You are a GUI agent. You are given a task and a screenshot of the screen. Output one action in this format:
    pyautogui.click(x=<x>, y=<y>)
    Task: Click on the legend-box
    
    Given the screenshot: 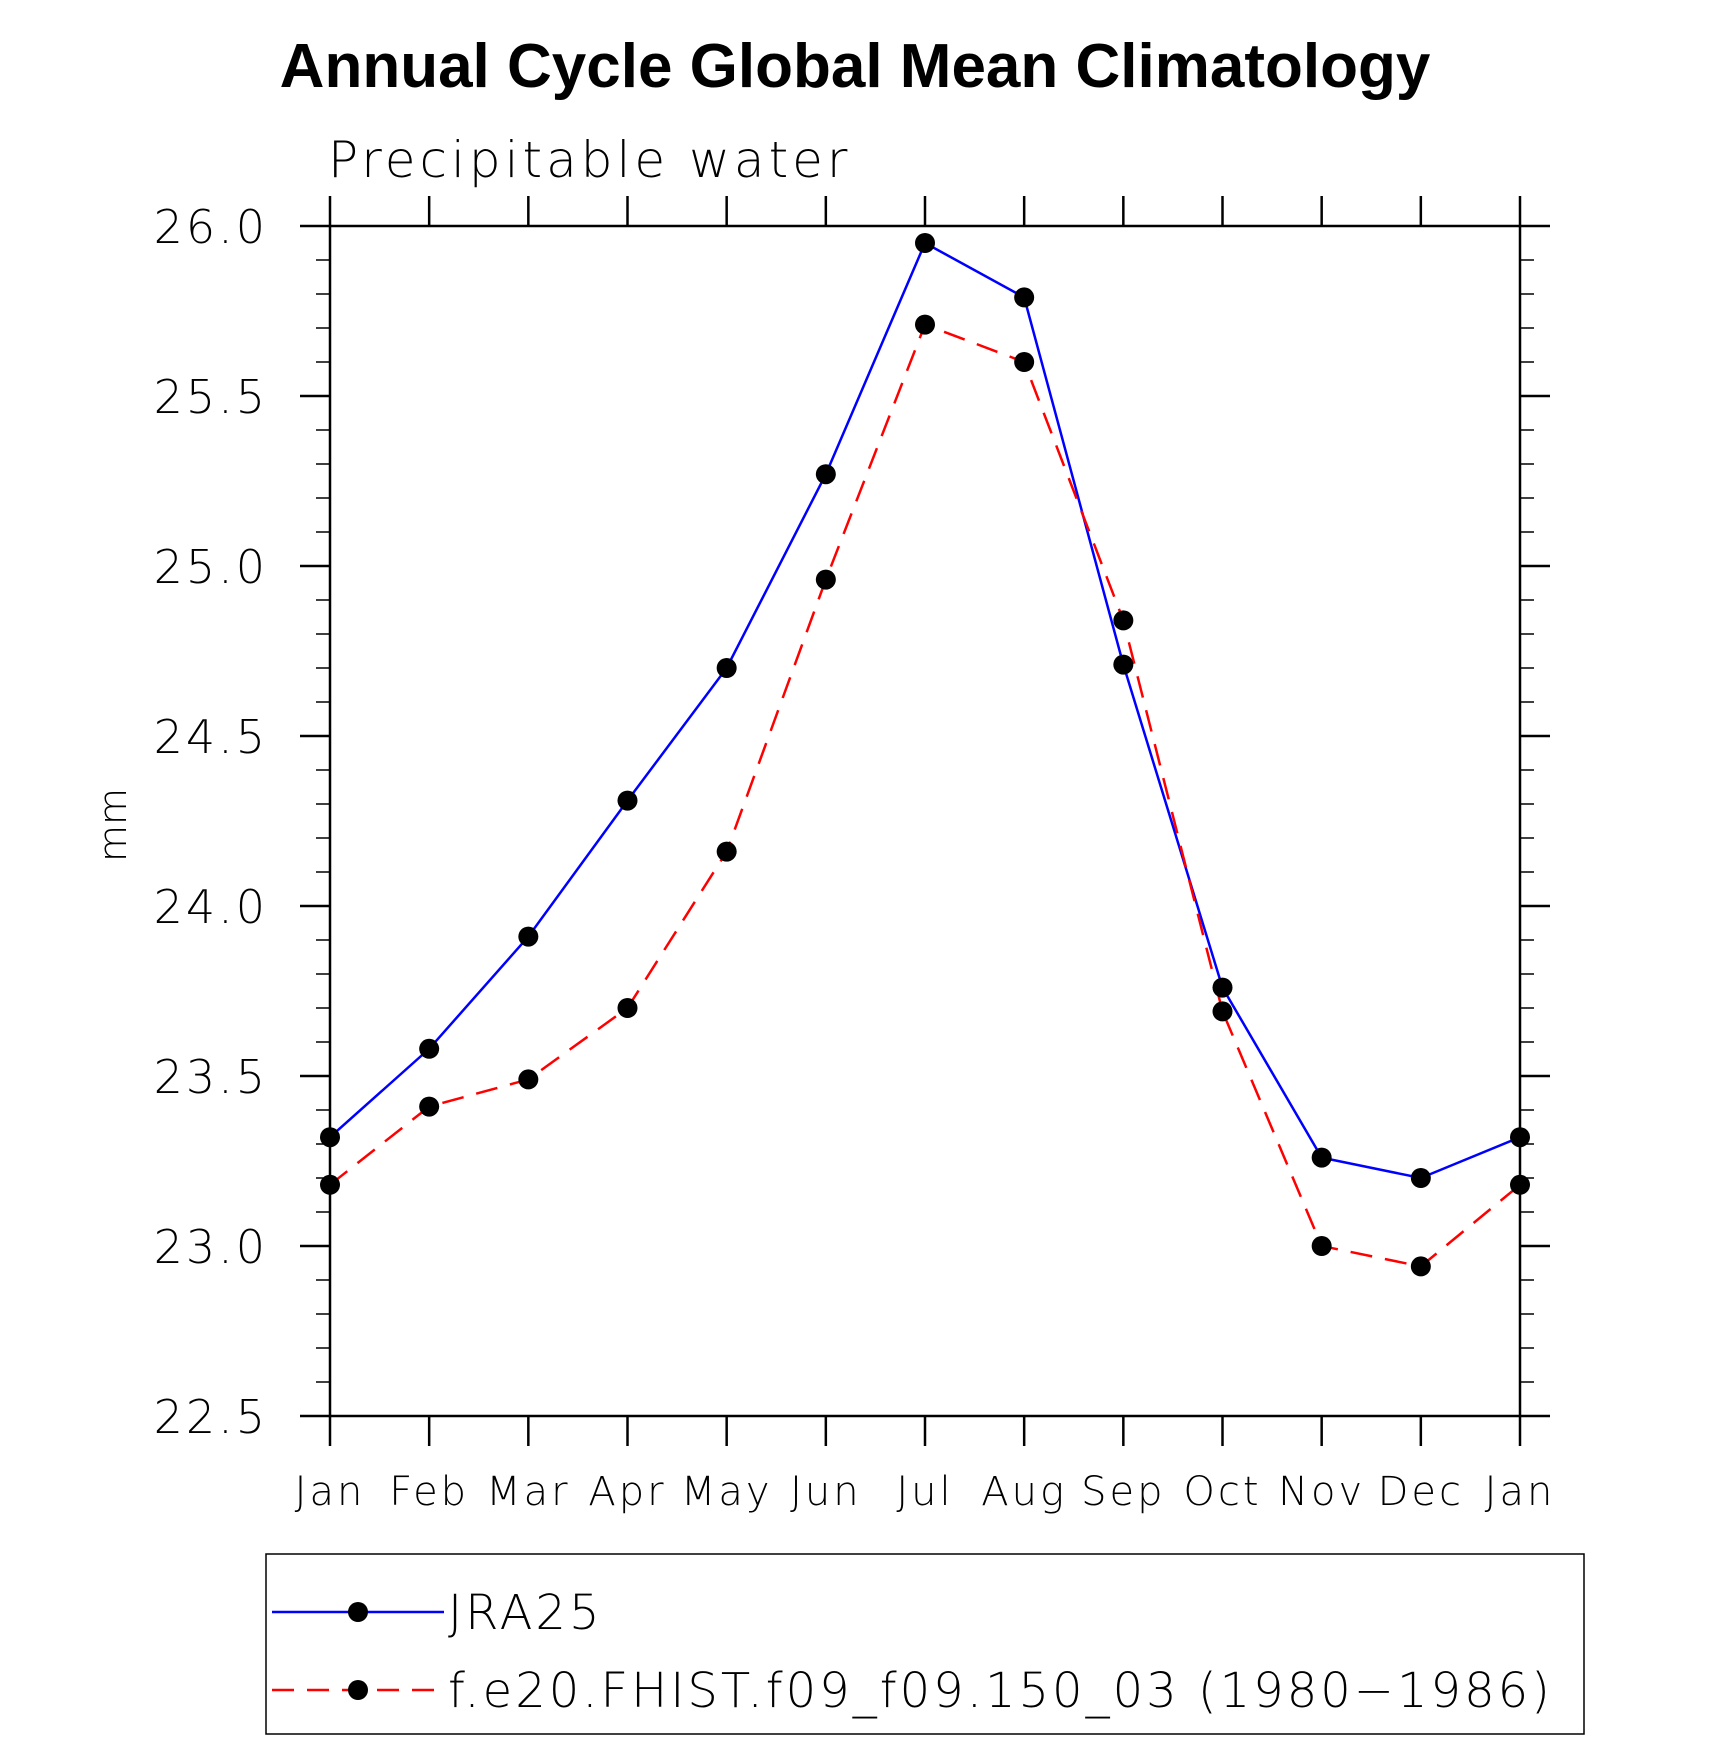 What is the action you would take?
    pyautogui.click(x=925, y=1644)
    